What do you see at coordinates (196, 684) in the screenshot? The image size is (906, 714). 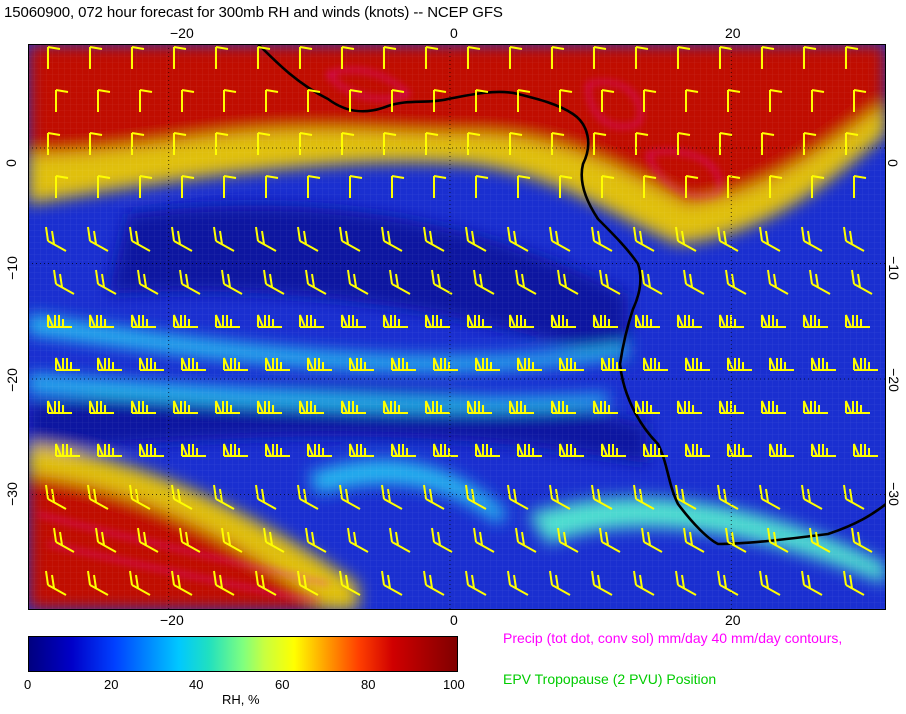 I see `colorbar-tick: 40` at bounding box center [196, 684].